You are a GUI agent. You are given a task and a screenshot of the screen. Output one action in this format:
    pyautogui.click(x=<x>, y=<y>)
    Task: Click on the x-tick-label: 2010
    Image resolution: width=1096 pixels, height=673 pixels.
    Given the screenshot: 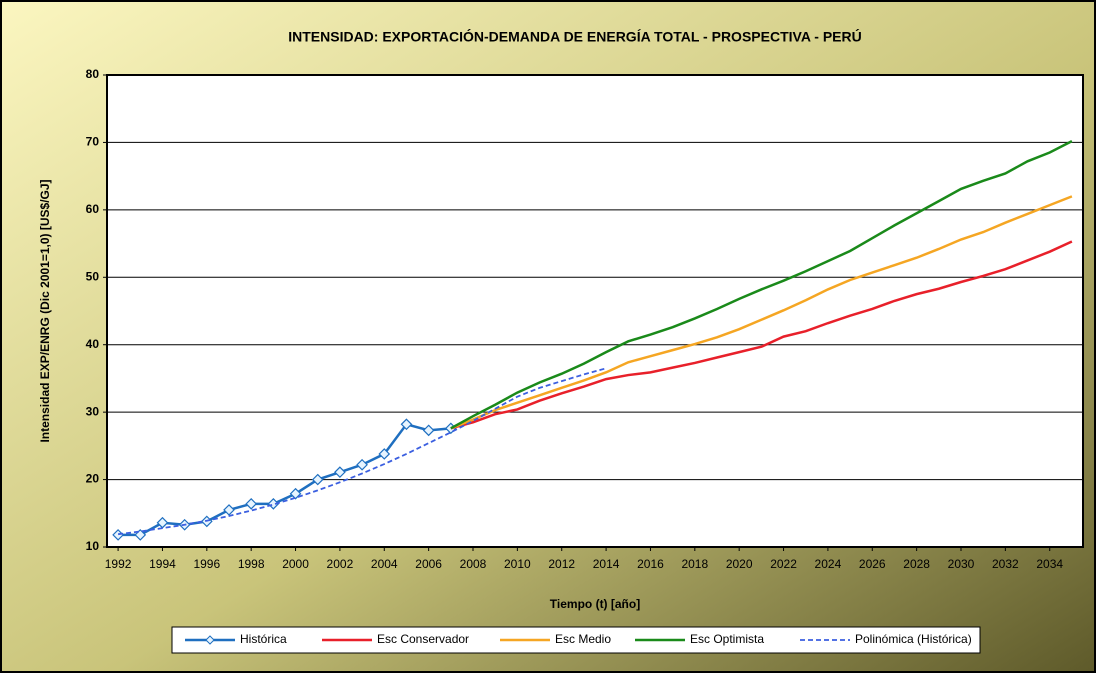 What is the action you would take?
    pyautogui.click(x=517, y=564)
    